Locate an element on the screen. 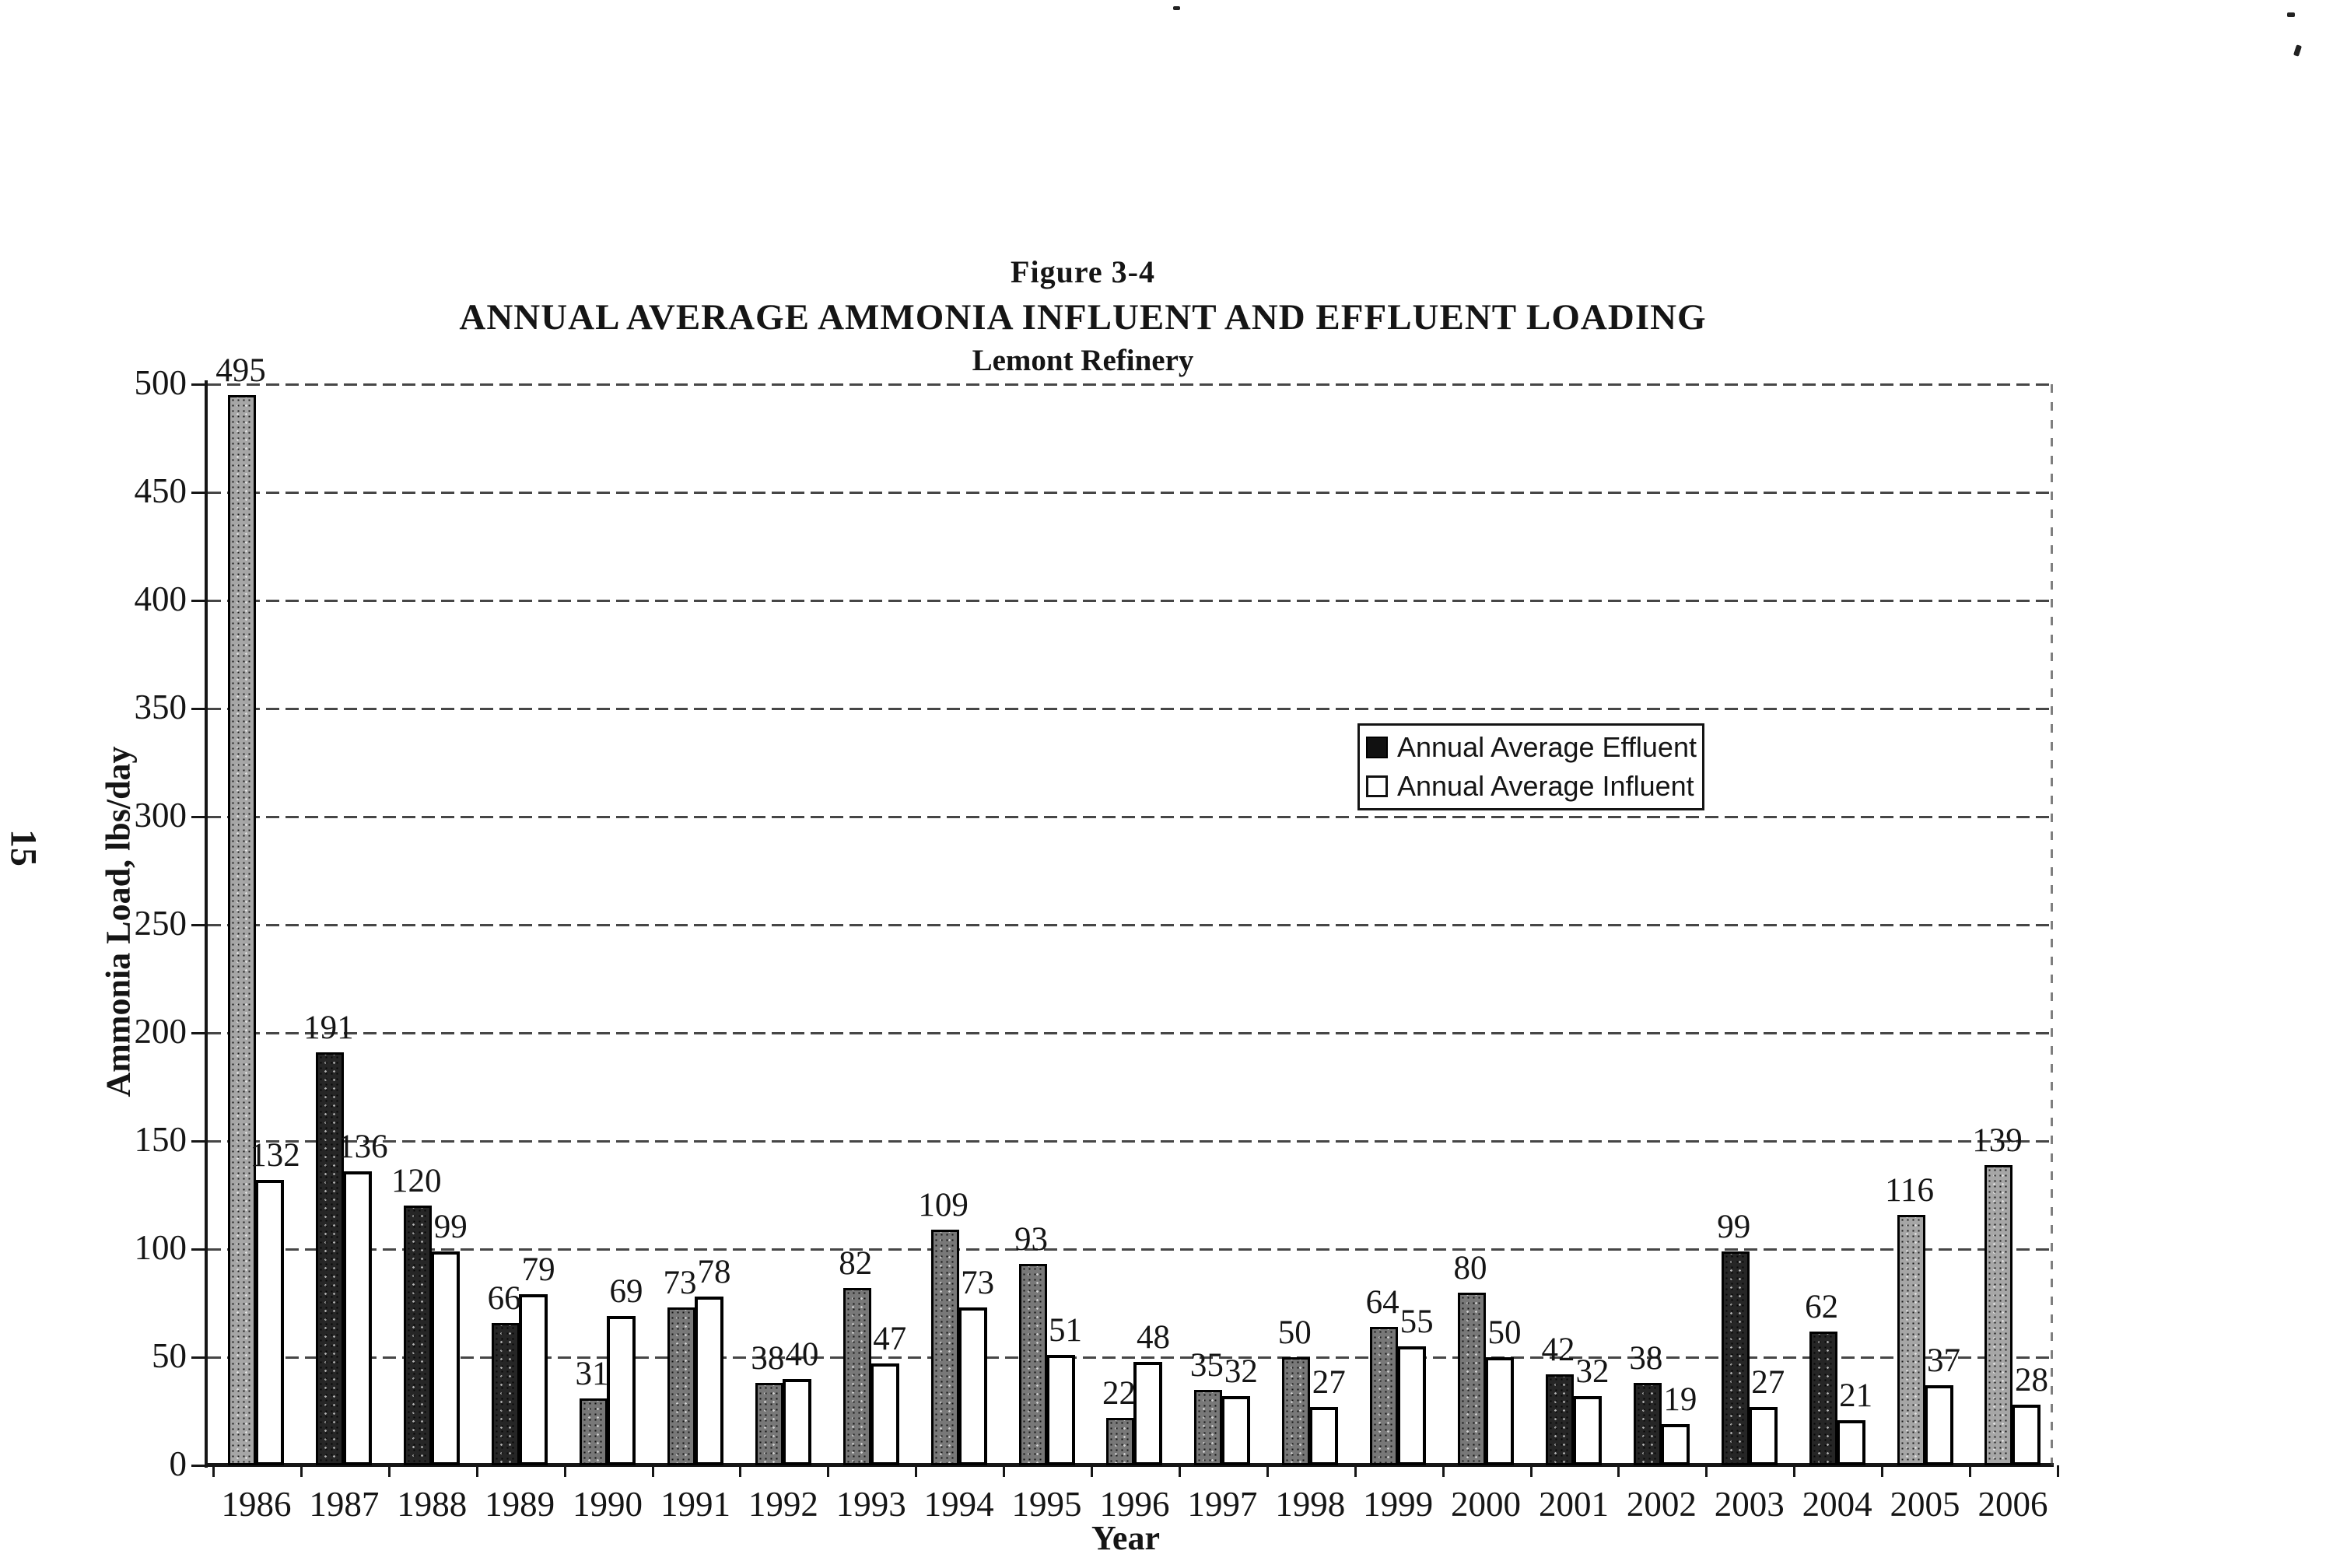 The width and height of the screenshot is (2340, 1568). effluent-value-label: 22 is located at coordinates (1119, 1393).